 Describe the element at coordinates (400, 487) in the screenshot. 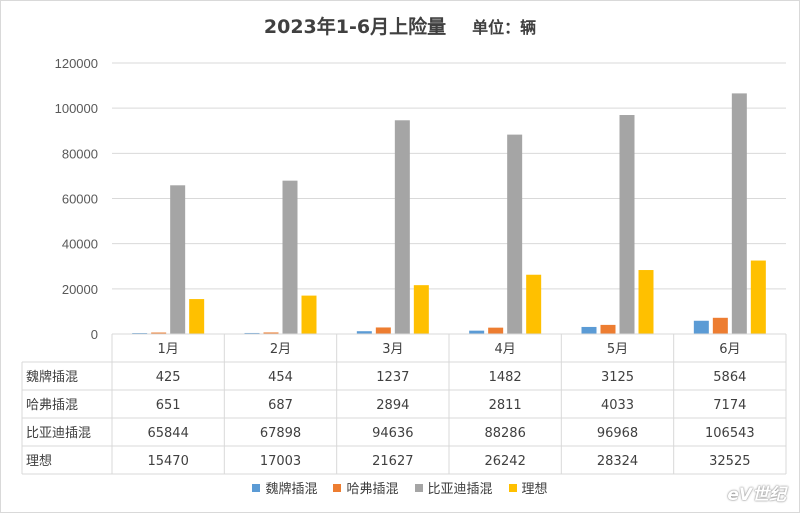

I see `legend: 魏牌插混 哈弗插混 比亚迪插混 理想` at that location.